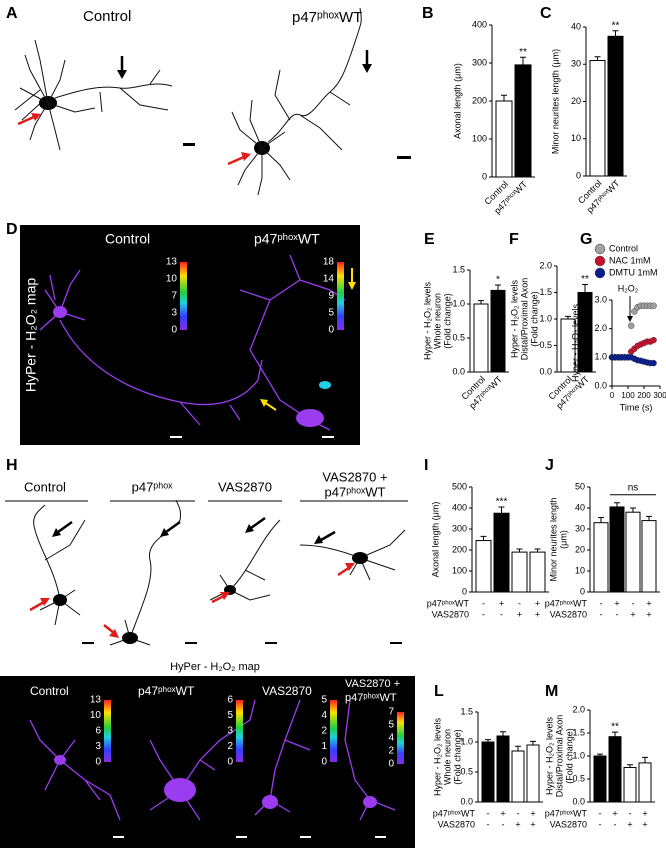 This screenshot has height=852, width=666. I want to click on image-label: p47ᵖʰᵒˣWT, so click(371, 698).